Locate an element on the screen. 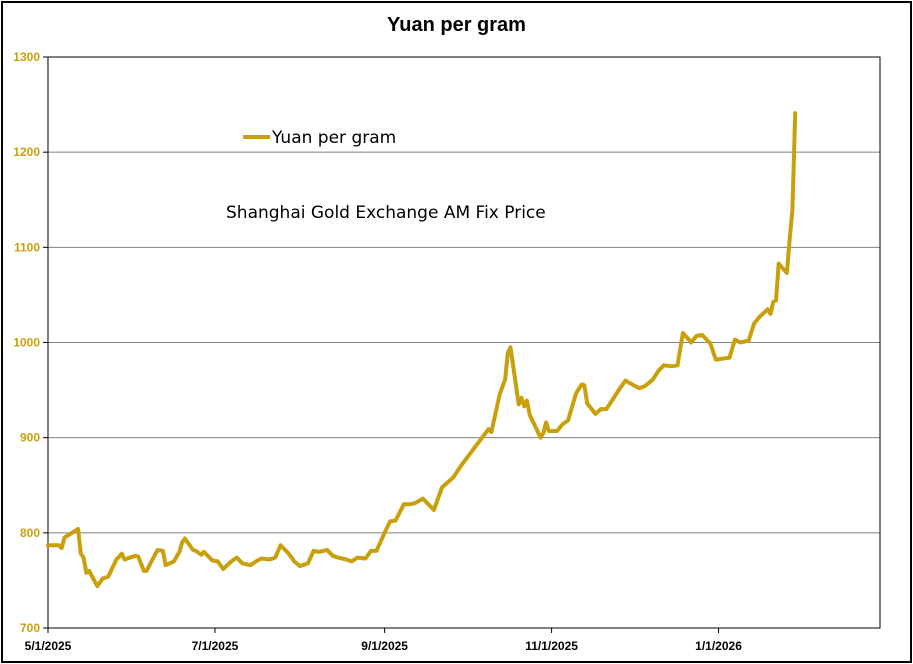  y-axis: 700 800 900 1000 1100 1200 1300 is located at coordinates (30, 342).